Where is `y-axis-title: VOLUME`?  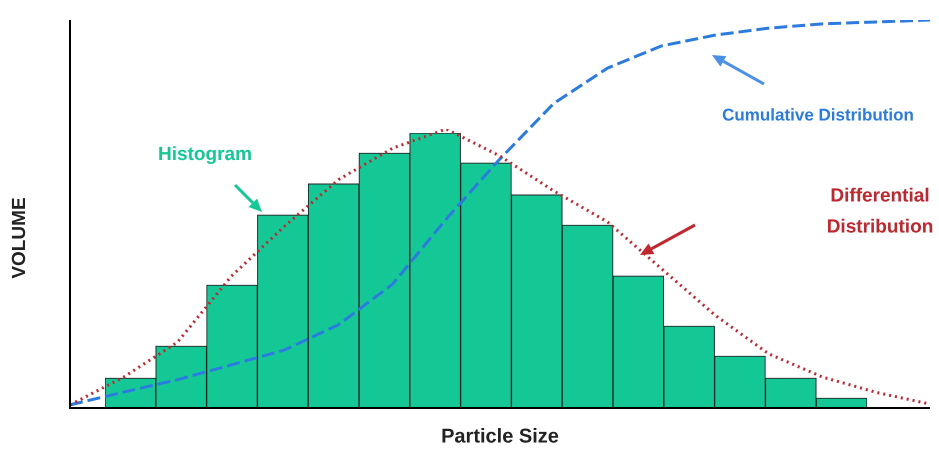
y-axis-title: VOLUME is located at coordinates (19, 238).